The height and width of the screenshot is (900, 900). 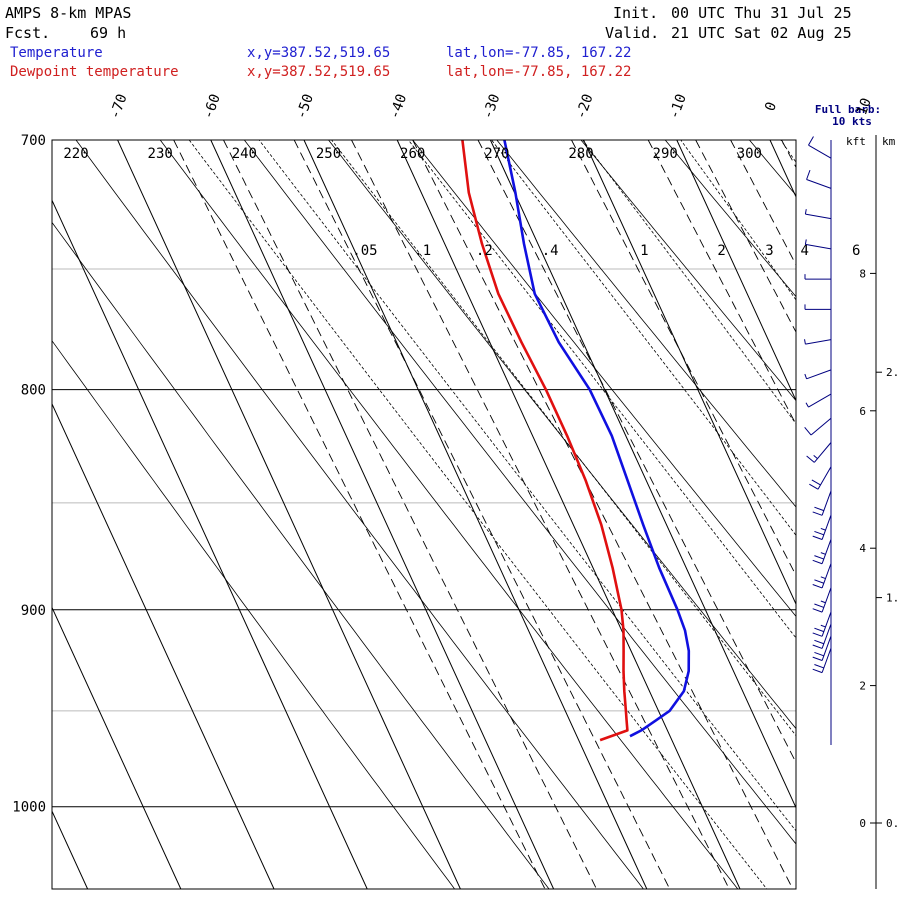 I want to click on isotherm-labels: -70 -60 -50 -40 -30 -20 -10 0 10, so click(x=491, y=106).